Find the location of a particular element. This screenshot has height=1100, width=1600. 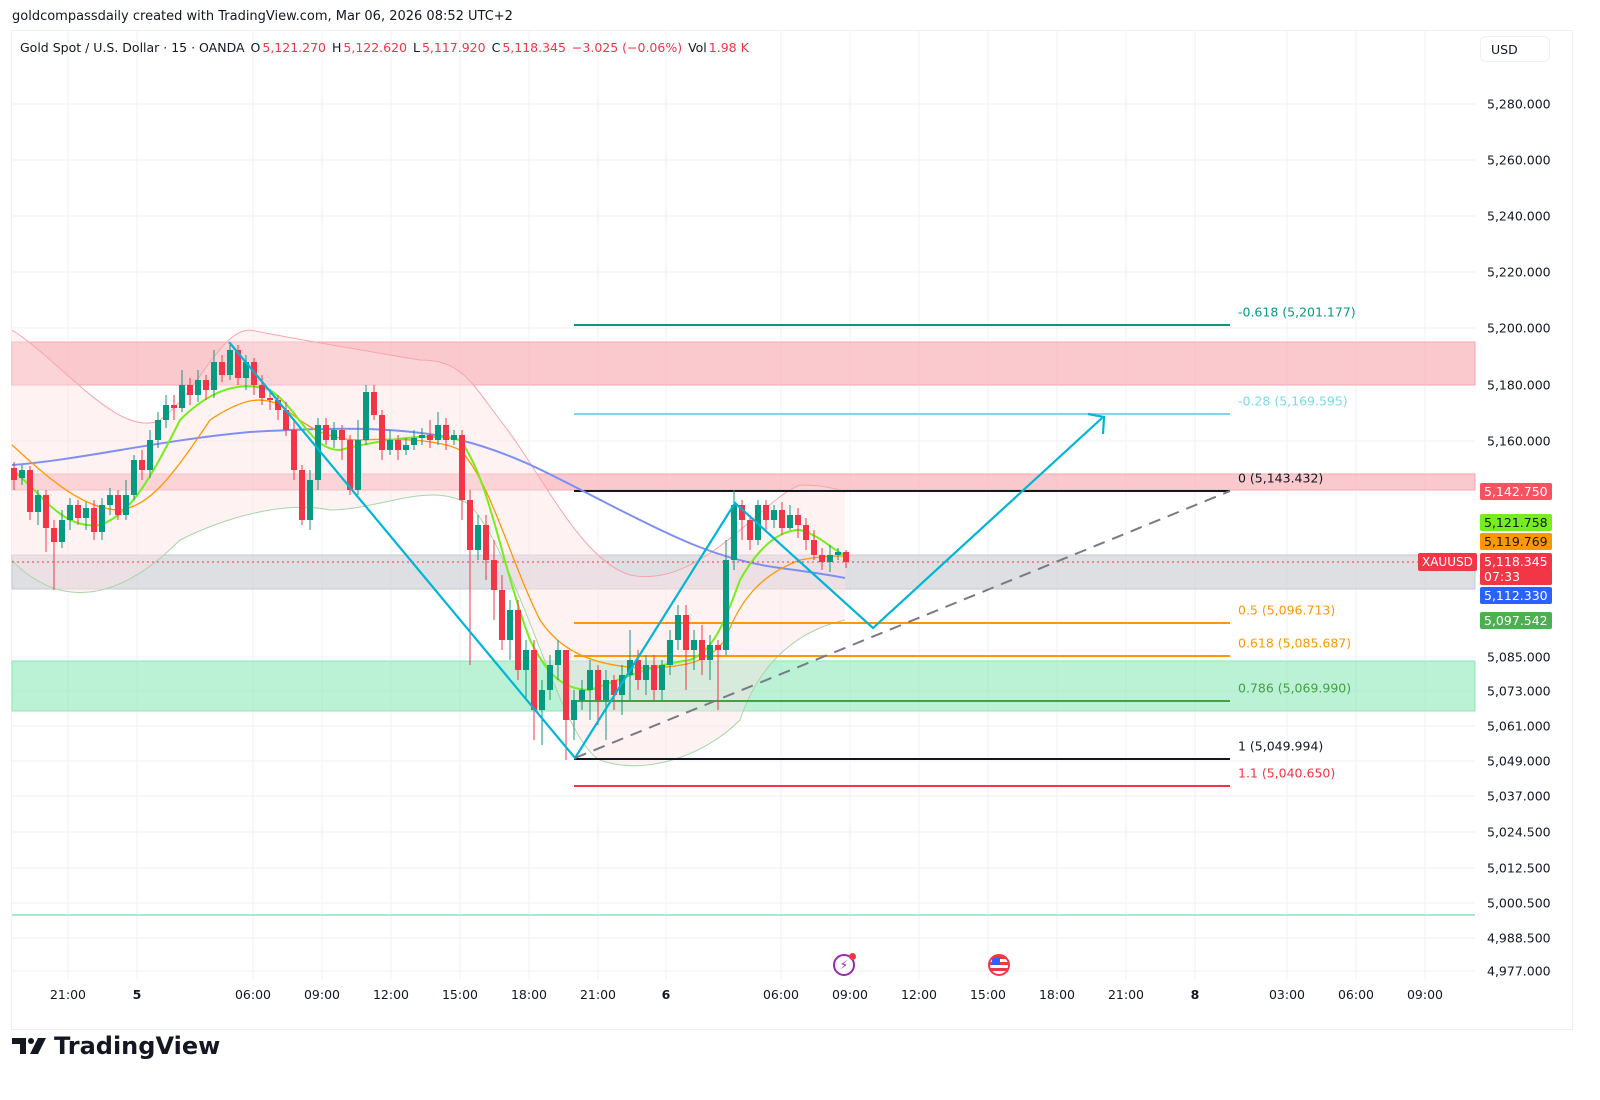

trend-line-dashed is located at coordinates (902, 624).